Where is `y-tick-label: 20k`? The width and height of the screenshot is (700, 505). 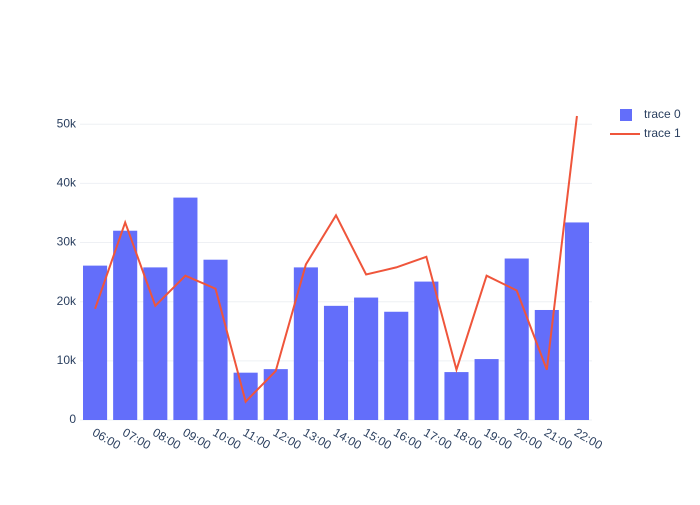
y-tick-label: 20k is located at coordinates (67, 301).